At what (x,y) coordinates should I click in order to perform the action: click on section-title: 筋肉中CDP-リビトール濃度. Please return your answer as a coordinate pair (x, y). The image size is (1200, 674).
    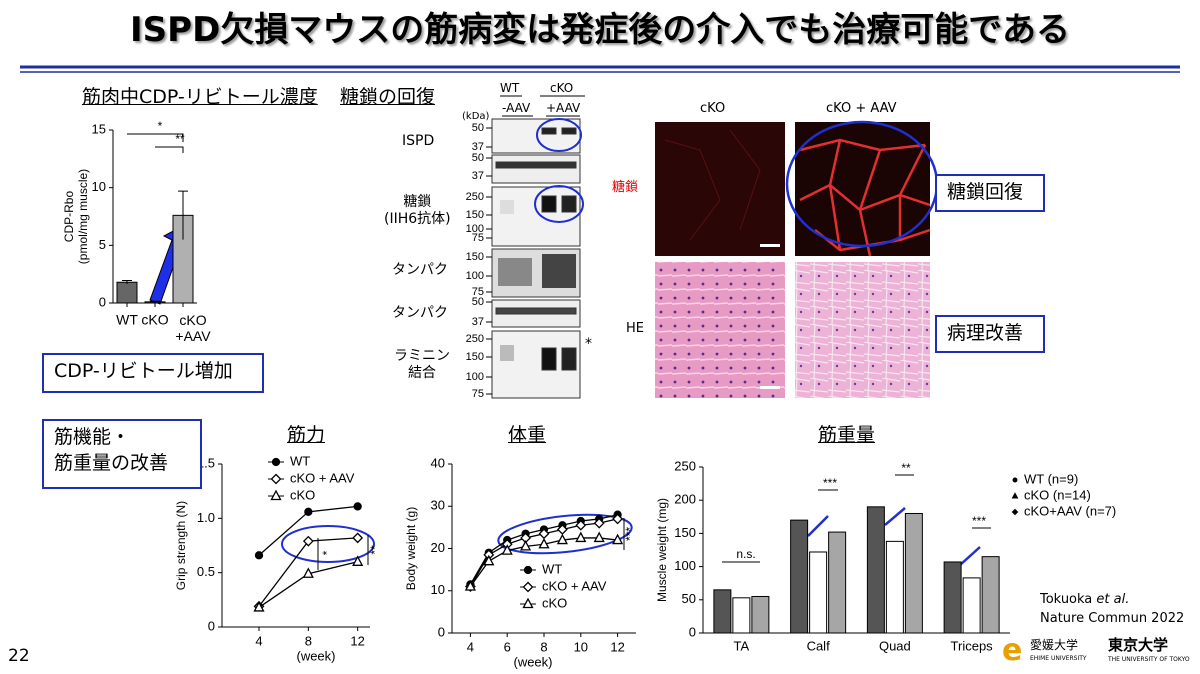
    Looking at the image, I should click on (200, 97).